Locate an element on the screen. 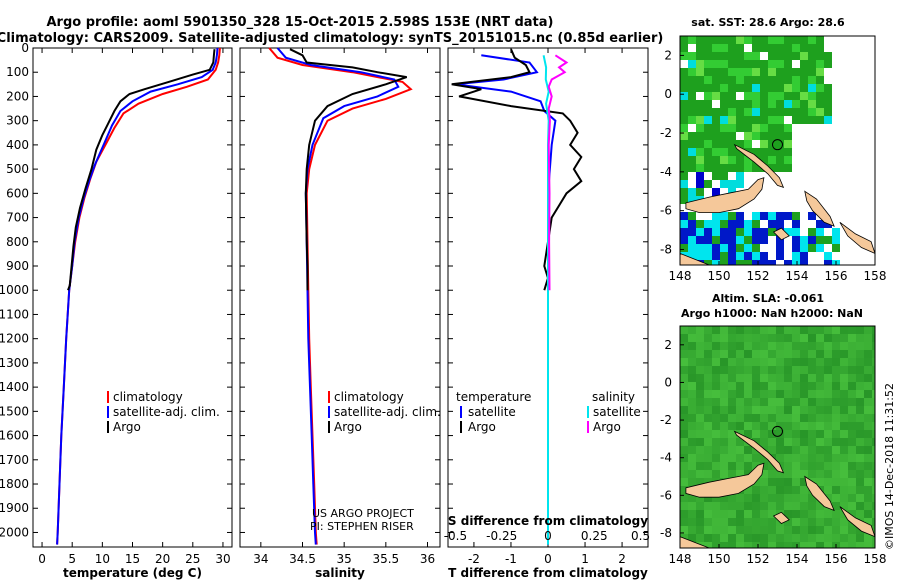 The height and width of the screenshot is (580, 900). y-tick-label: 200 is located at coordinates (17, 96).